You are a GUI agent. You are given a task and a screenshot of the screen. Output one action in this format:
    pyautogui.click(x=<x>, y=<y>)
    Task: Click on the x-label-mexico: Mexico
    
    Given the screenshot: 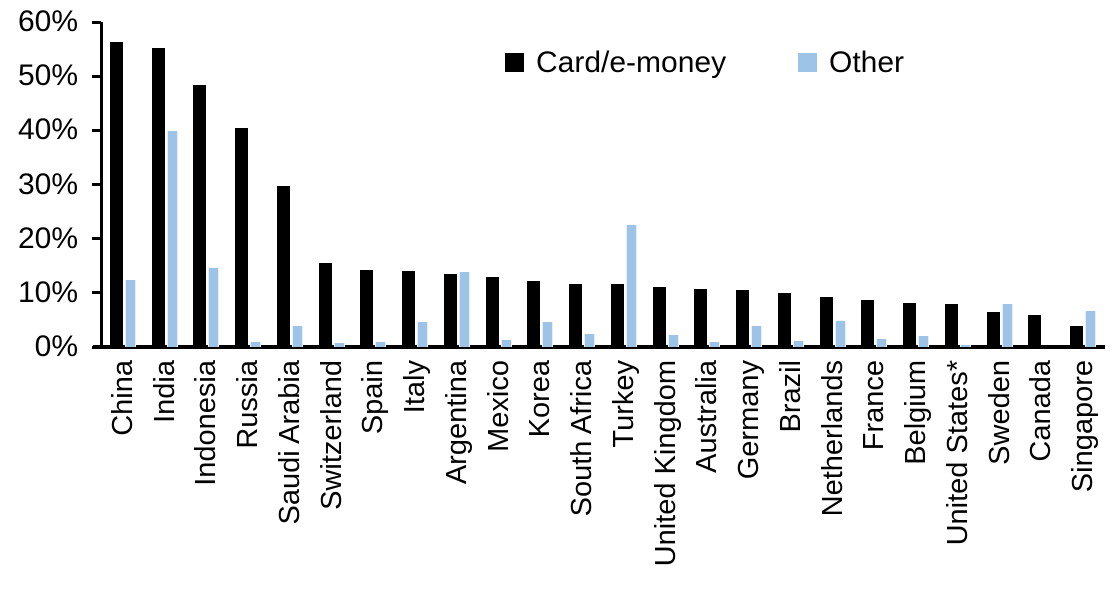 What is the action you would take?
    pyautogui.click(x=498, y=406)
    